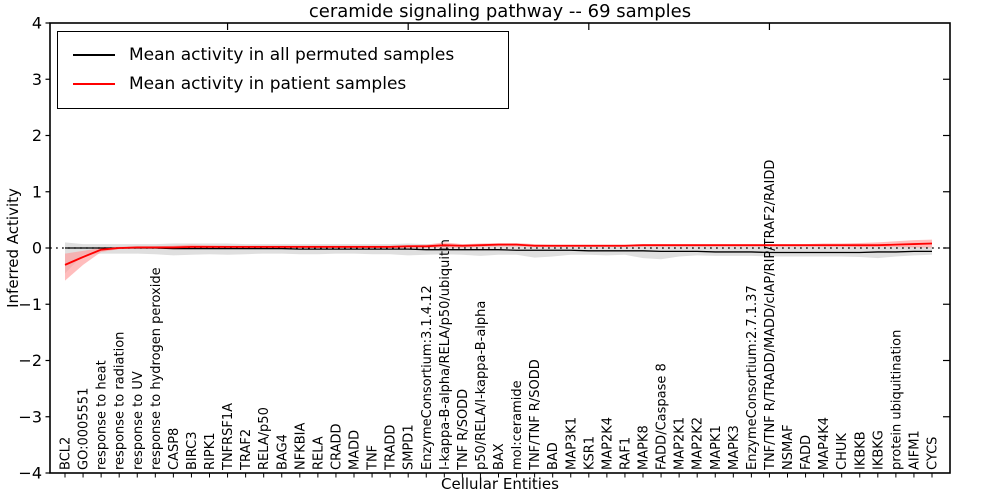  I want to click on x-tick-label: MADD, so click(355, 450).